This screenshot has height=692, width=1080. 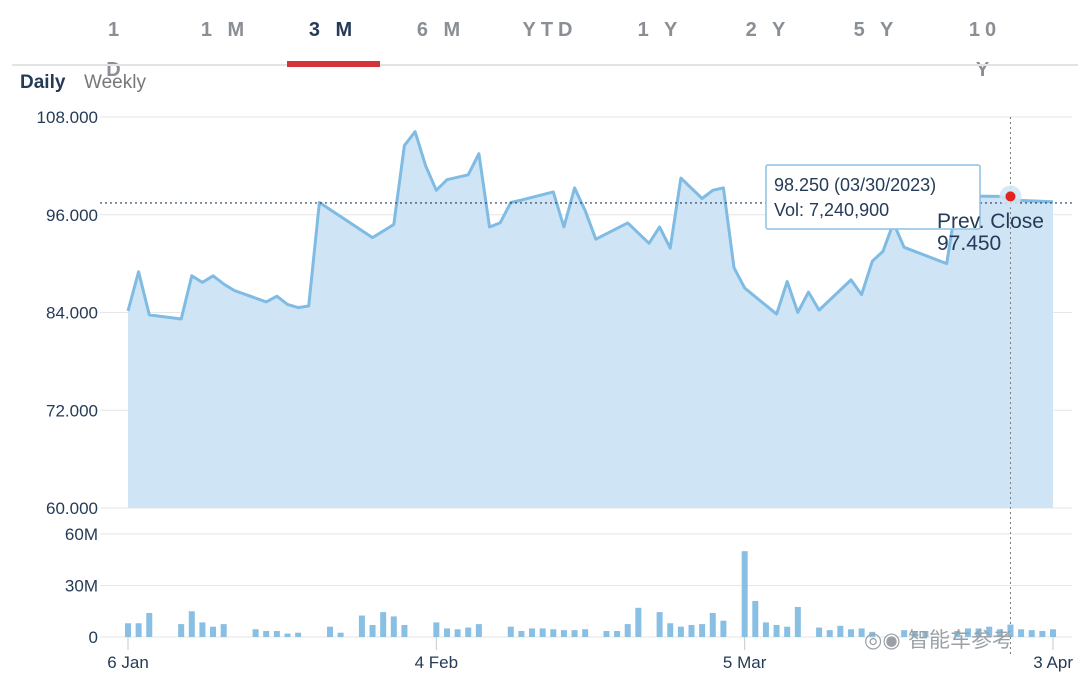 What do you see at coordinates (72, 215) in the screenshot?
I see `price-tick-label: 96.000` at bounding box center [72, 215].